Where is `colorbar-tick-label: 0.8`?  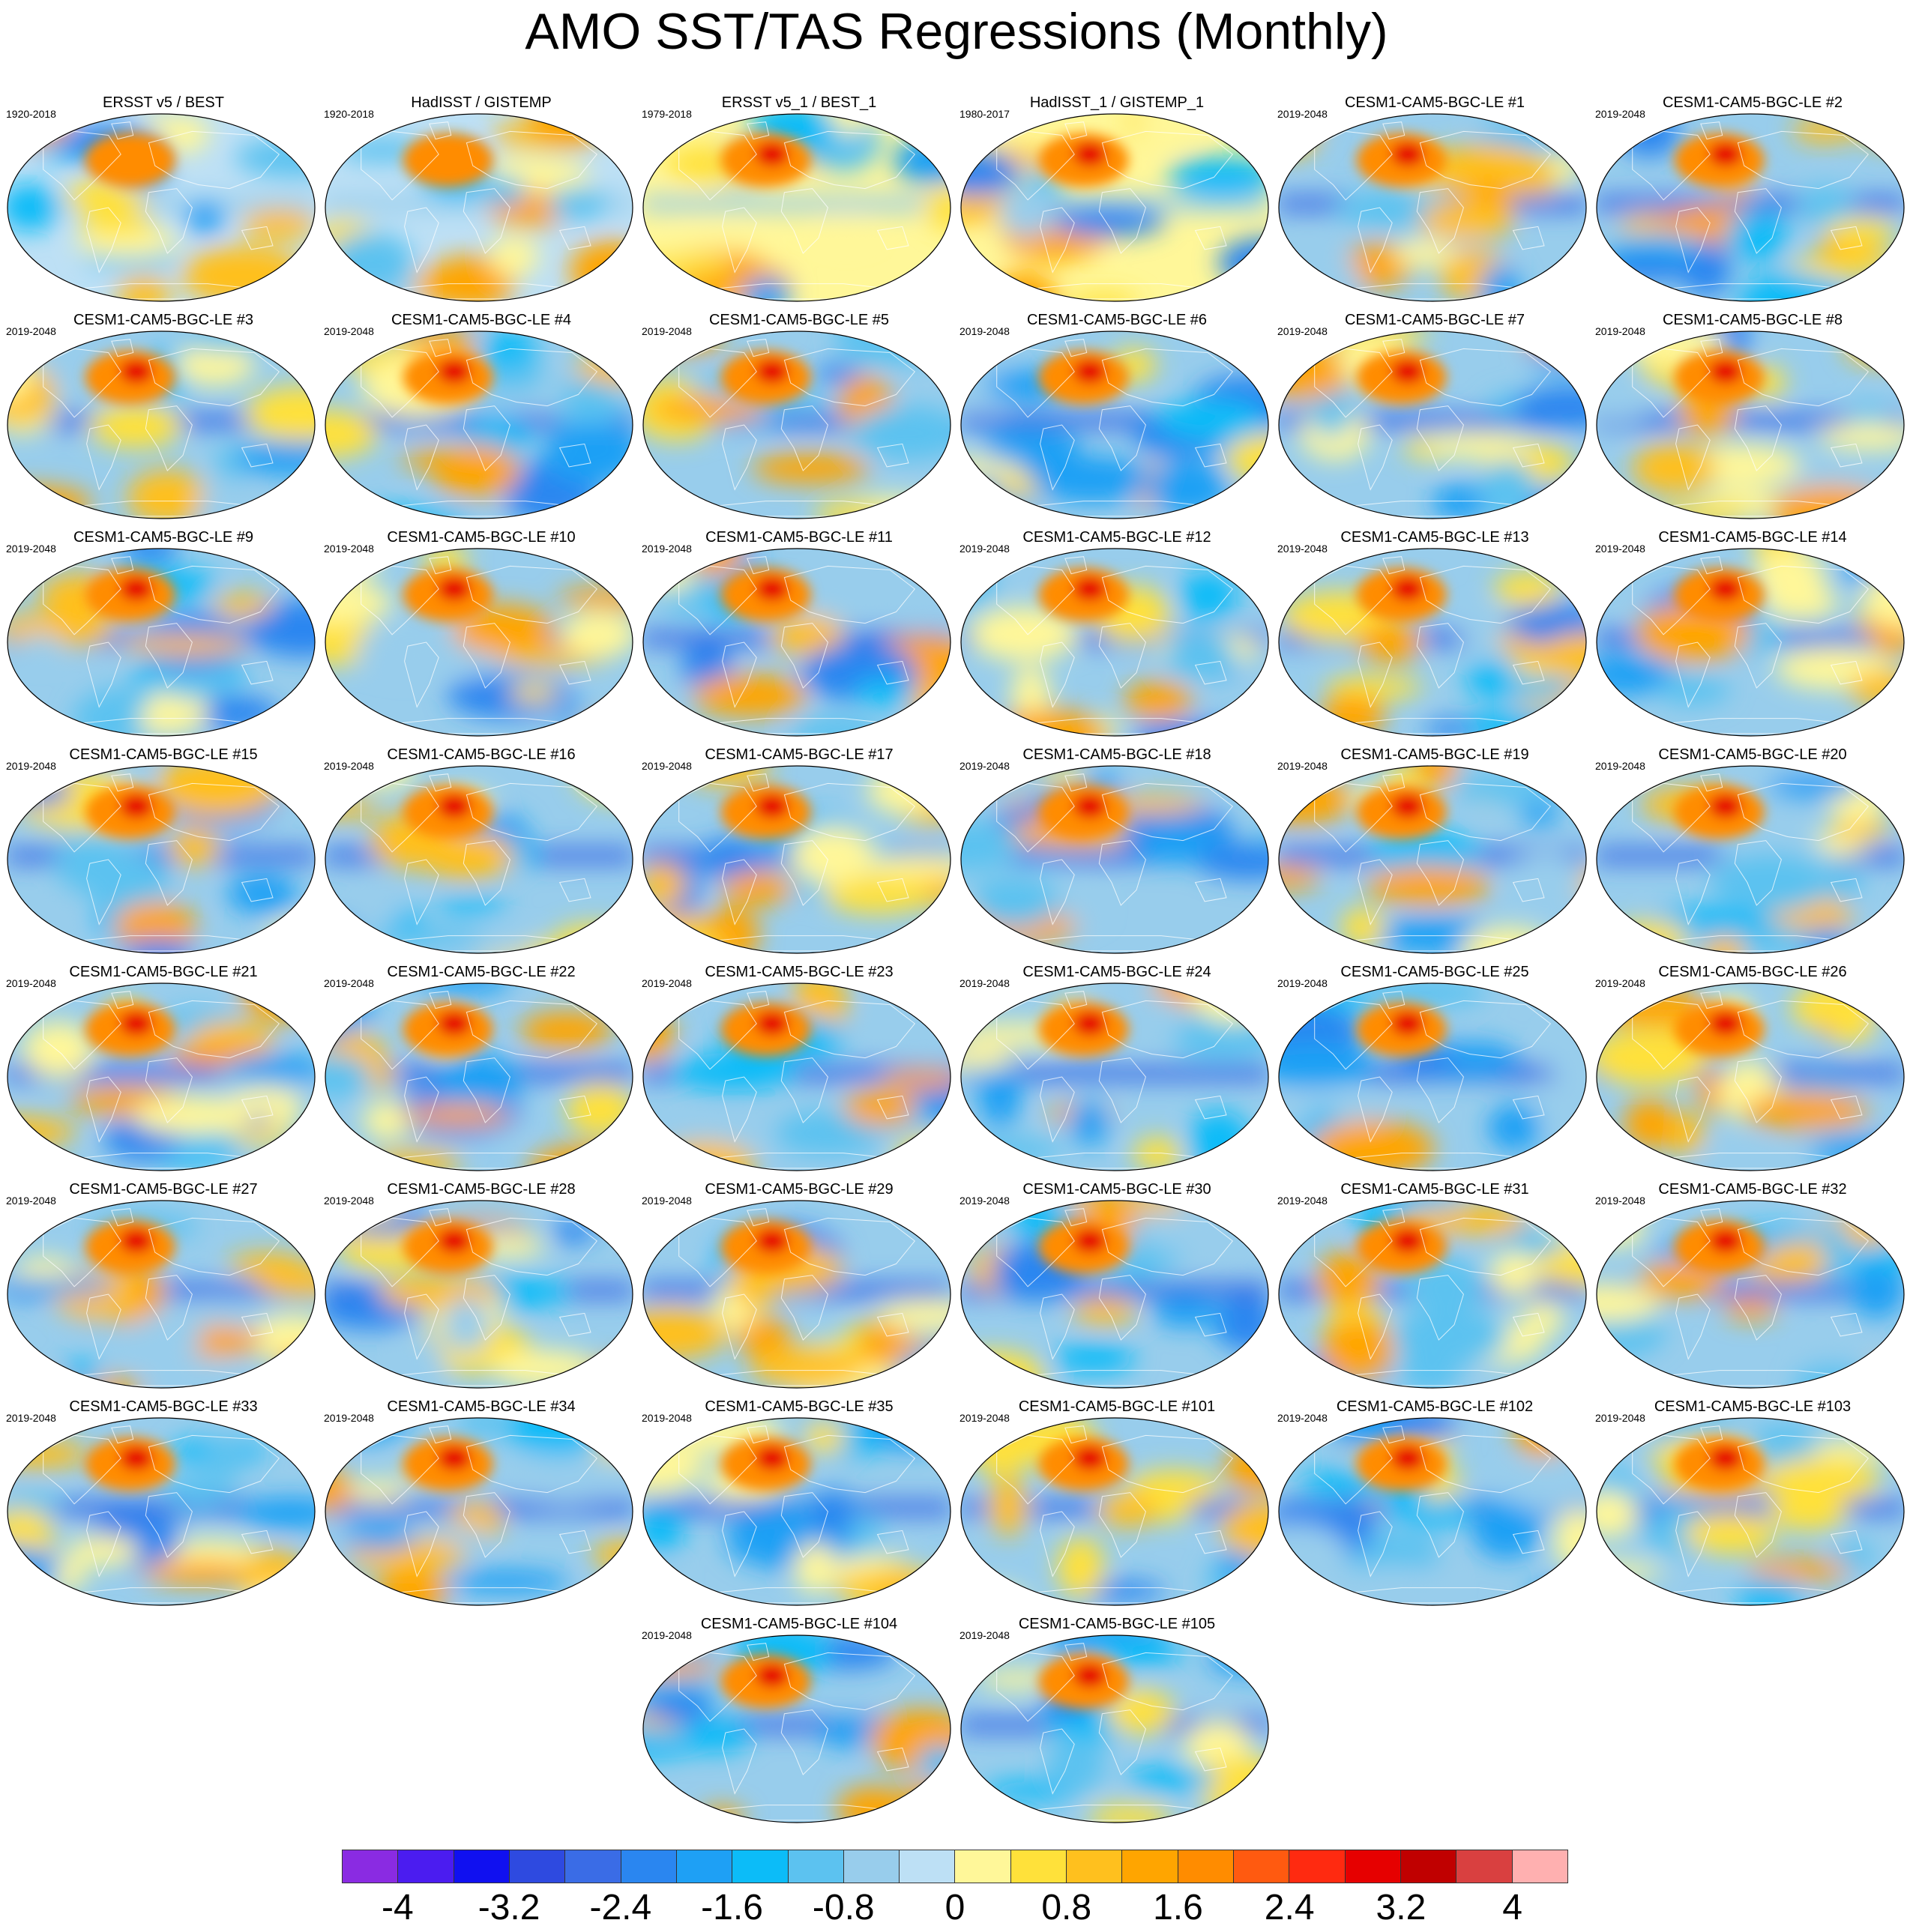
colorbar-tick-label: 0.8 is located at coordinates (1066, 1908).